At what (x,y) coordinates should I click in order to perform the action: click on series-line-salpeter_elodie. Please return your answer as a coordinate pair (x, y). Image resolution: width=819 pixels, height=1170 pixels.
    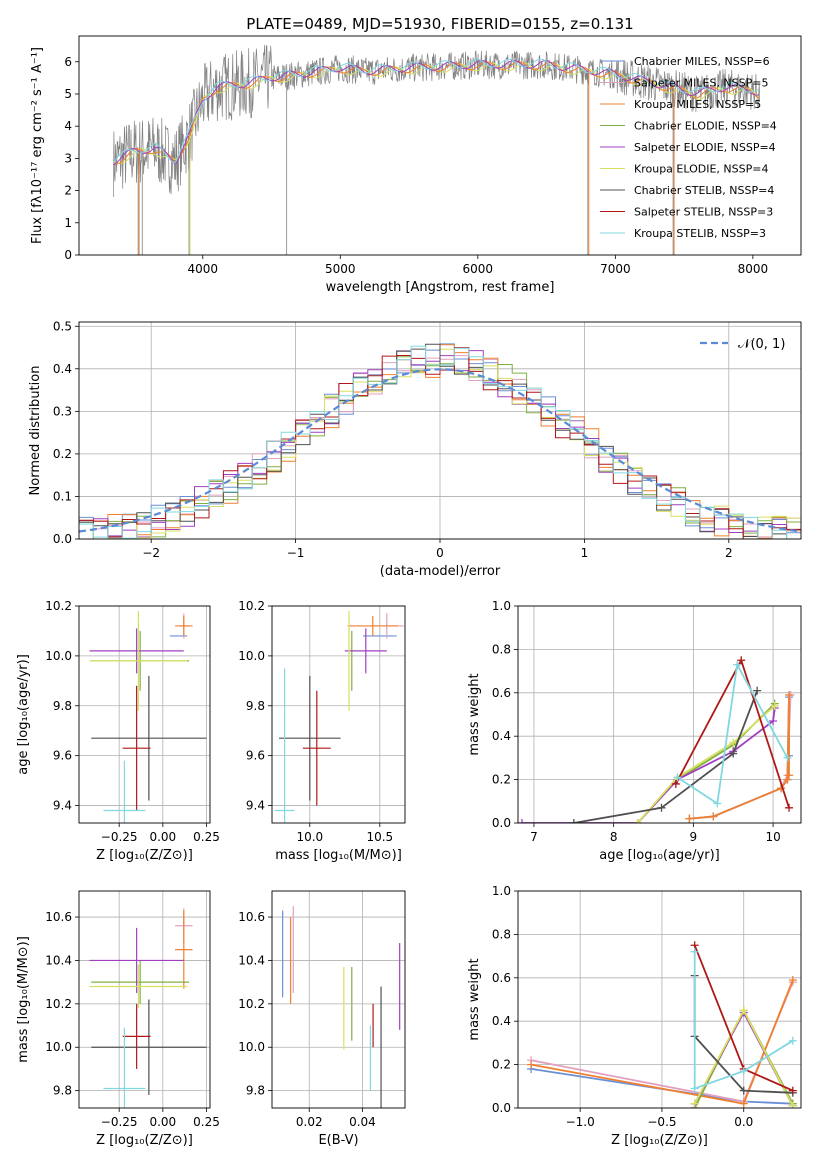
    Looking at the image, I should click on (649, 765).